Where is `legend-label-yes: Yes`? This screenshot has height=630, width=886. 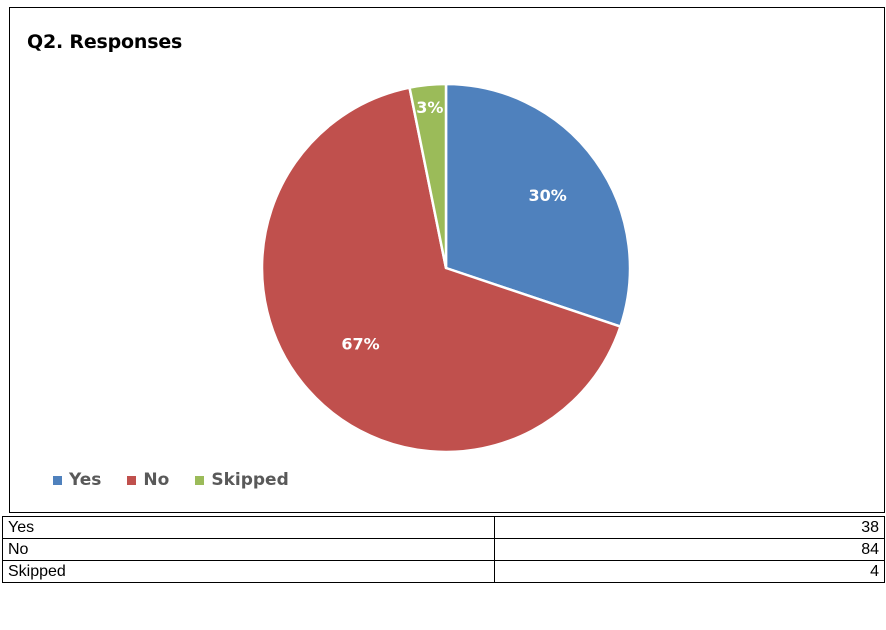
legend-label-yes: Yes is located at coordinates (85, 480).